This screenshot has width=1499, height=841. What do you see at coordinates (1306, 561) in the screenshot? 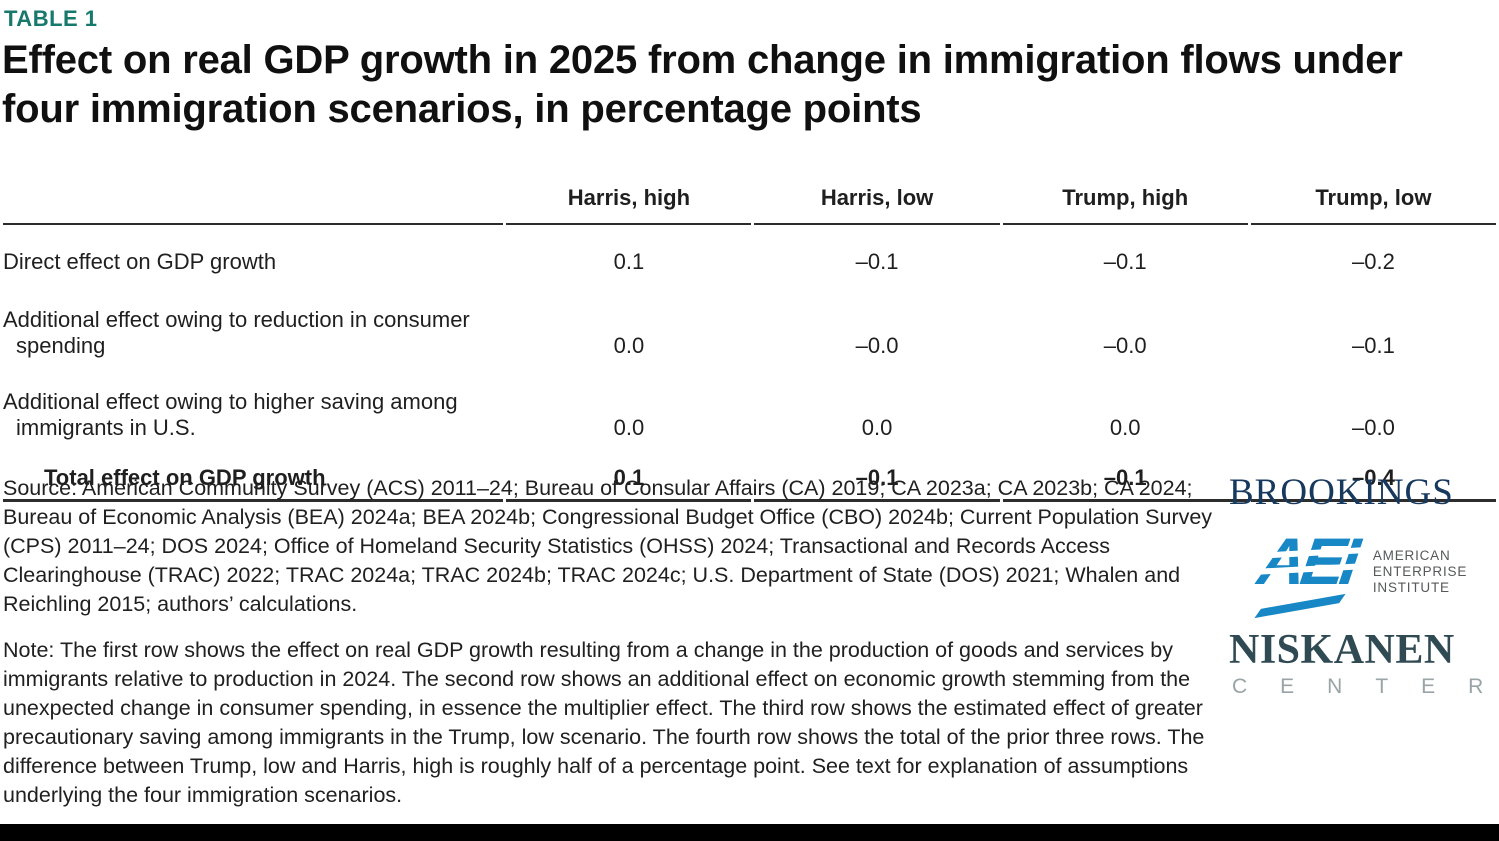
I see `aei-letters: AEI` at bounding box center [1306, 561].